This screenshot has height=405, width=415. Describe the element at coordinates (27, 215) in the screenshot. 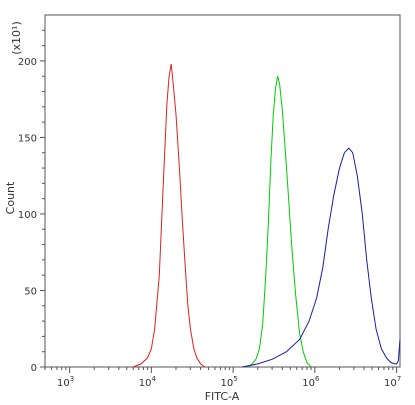

I see `y-tick-label: 100` at that location.